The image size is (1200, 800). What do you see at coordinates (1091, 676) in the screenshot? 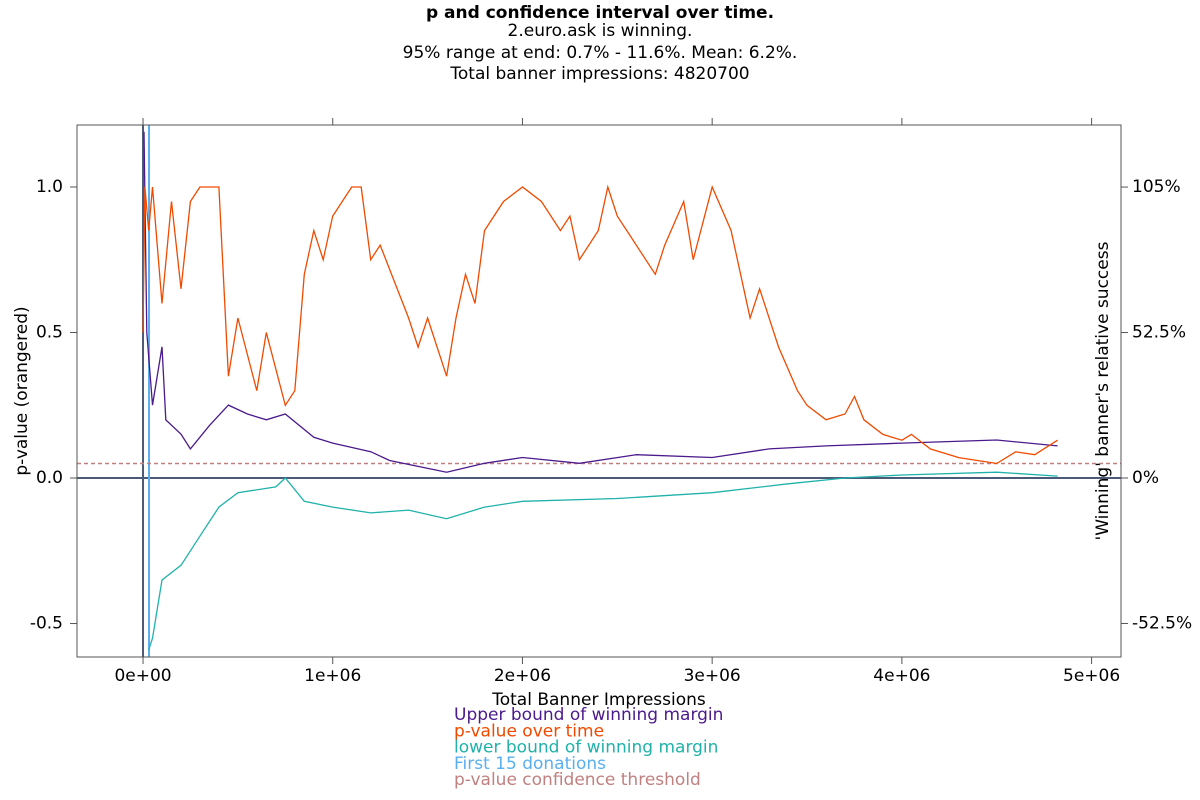
I see `x-tick-label: 5e+06` at bounding box center [1091, 676].